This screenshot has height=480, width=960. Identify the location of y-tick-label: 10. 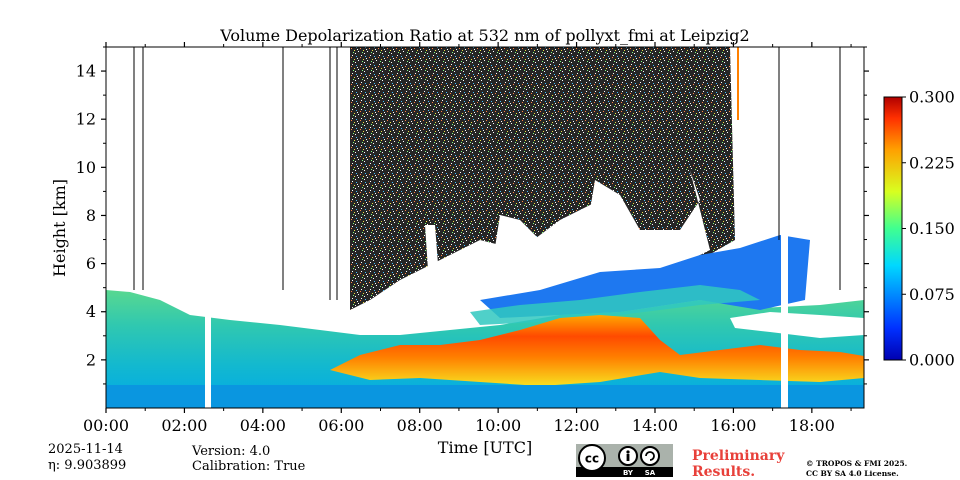
(86, 167).